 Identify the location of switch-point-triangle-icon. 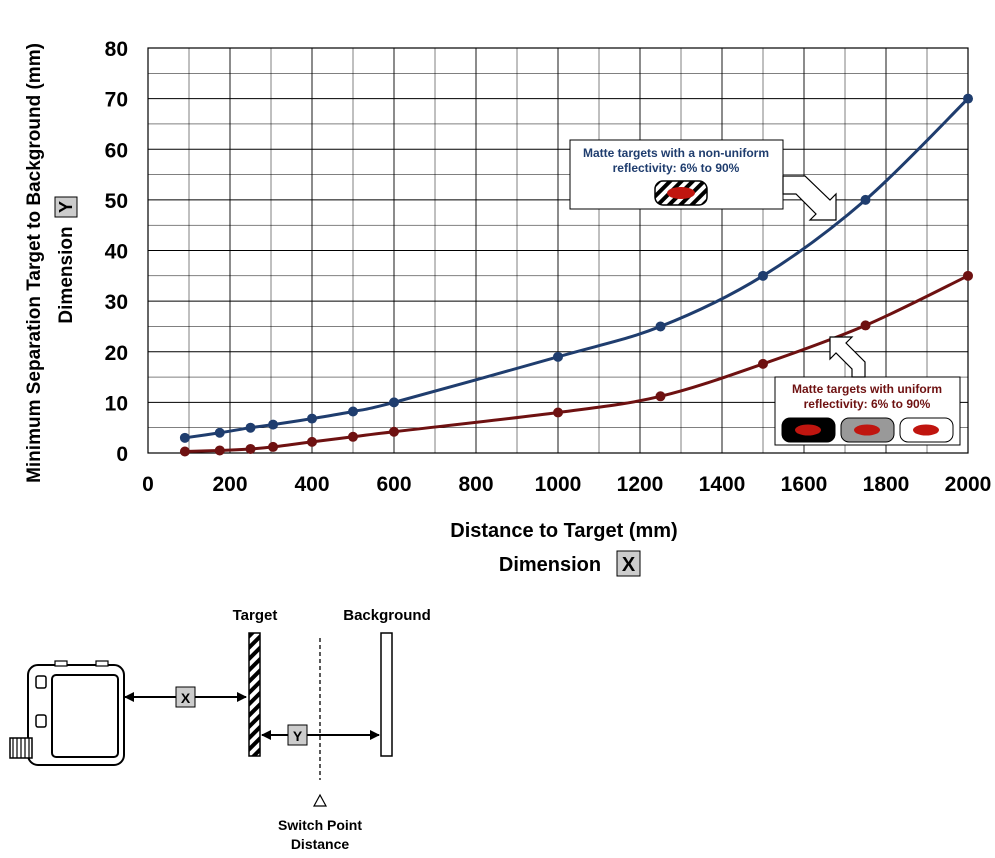
(320, 800).